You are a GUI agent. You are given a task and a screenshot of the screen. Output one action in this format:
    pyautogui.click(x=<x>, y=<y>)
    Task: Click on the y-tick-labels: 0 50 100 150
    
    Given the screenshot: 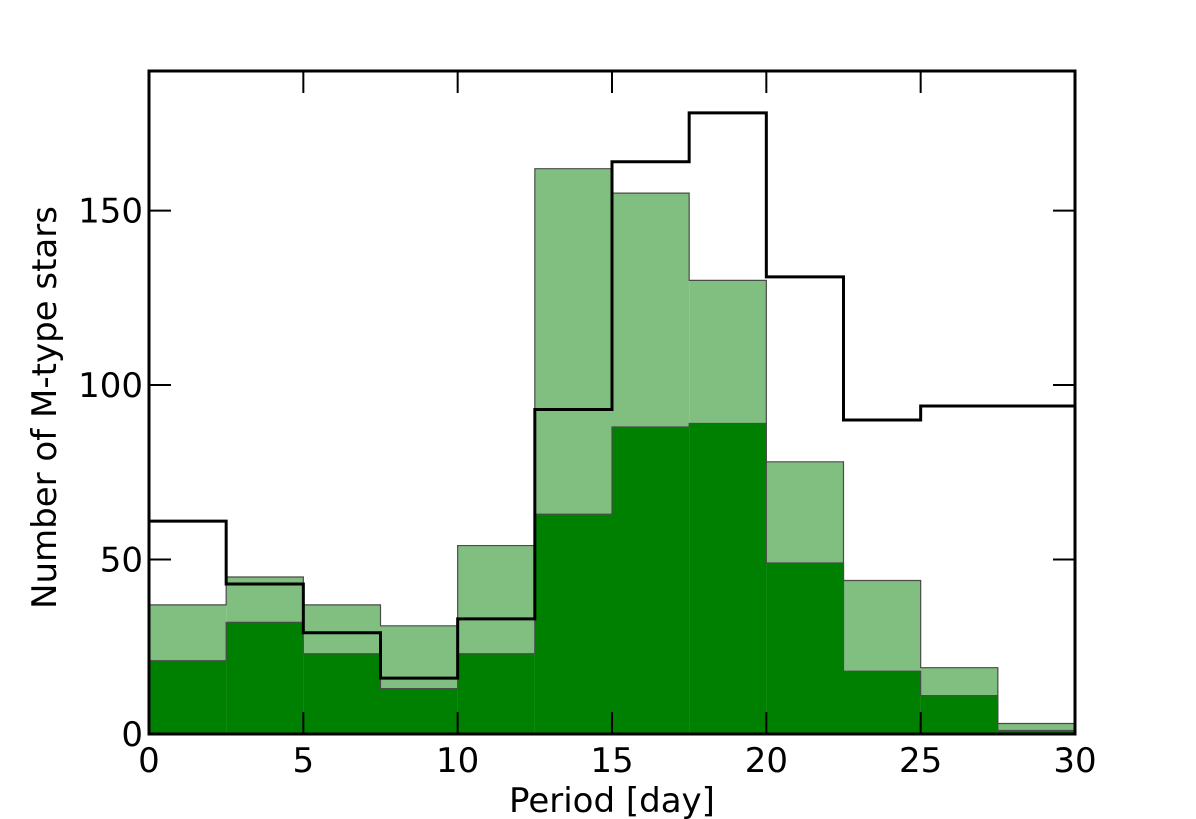 What is the action you would take?
    pyautogui.click(x=110, y=473)
    